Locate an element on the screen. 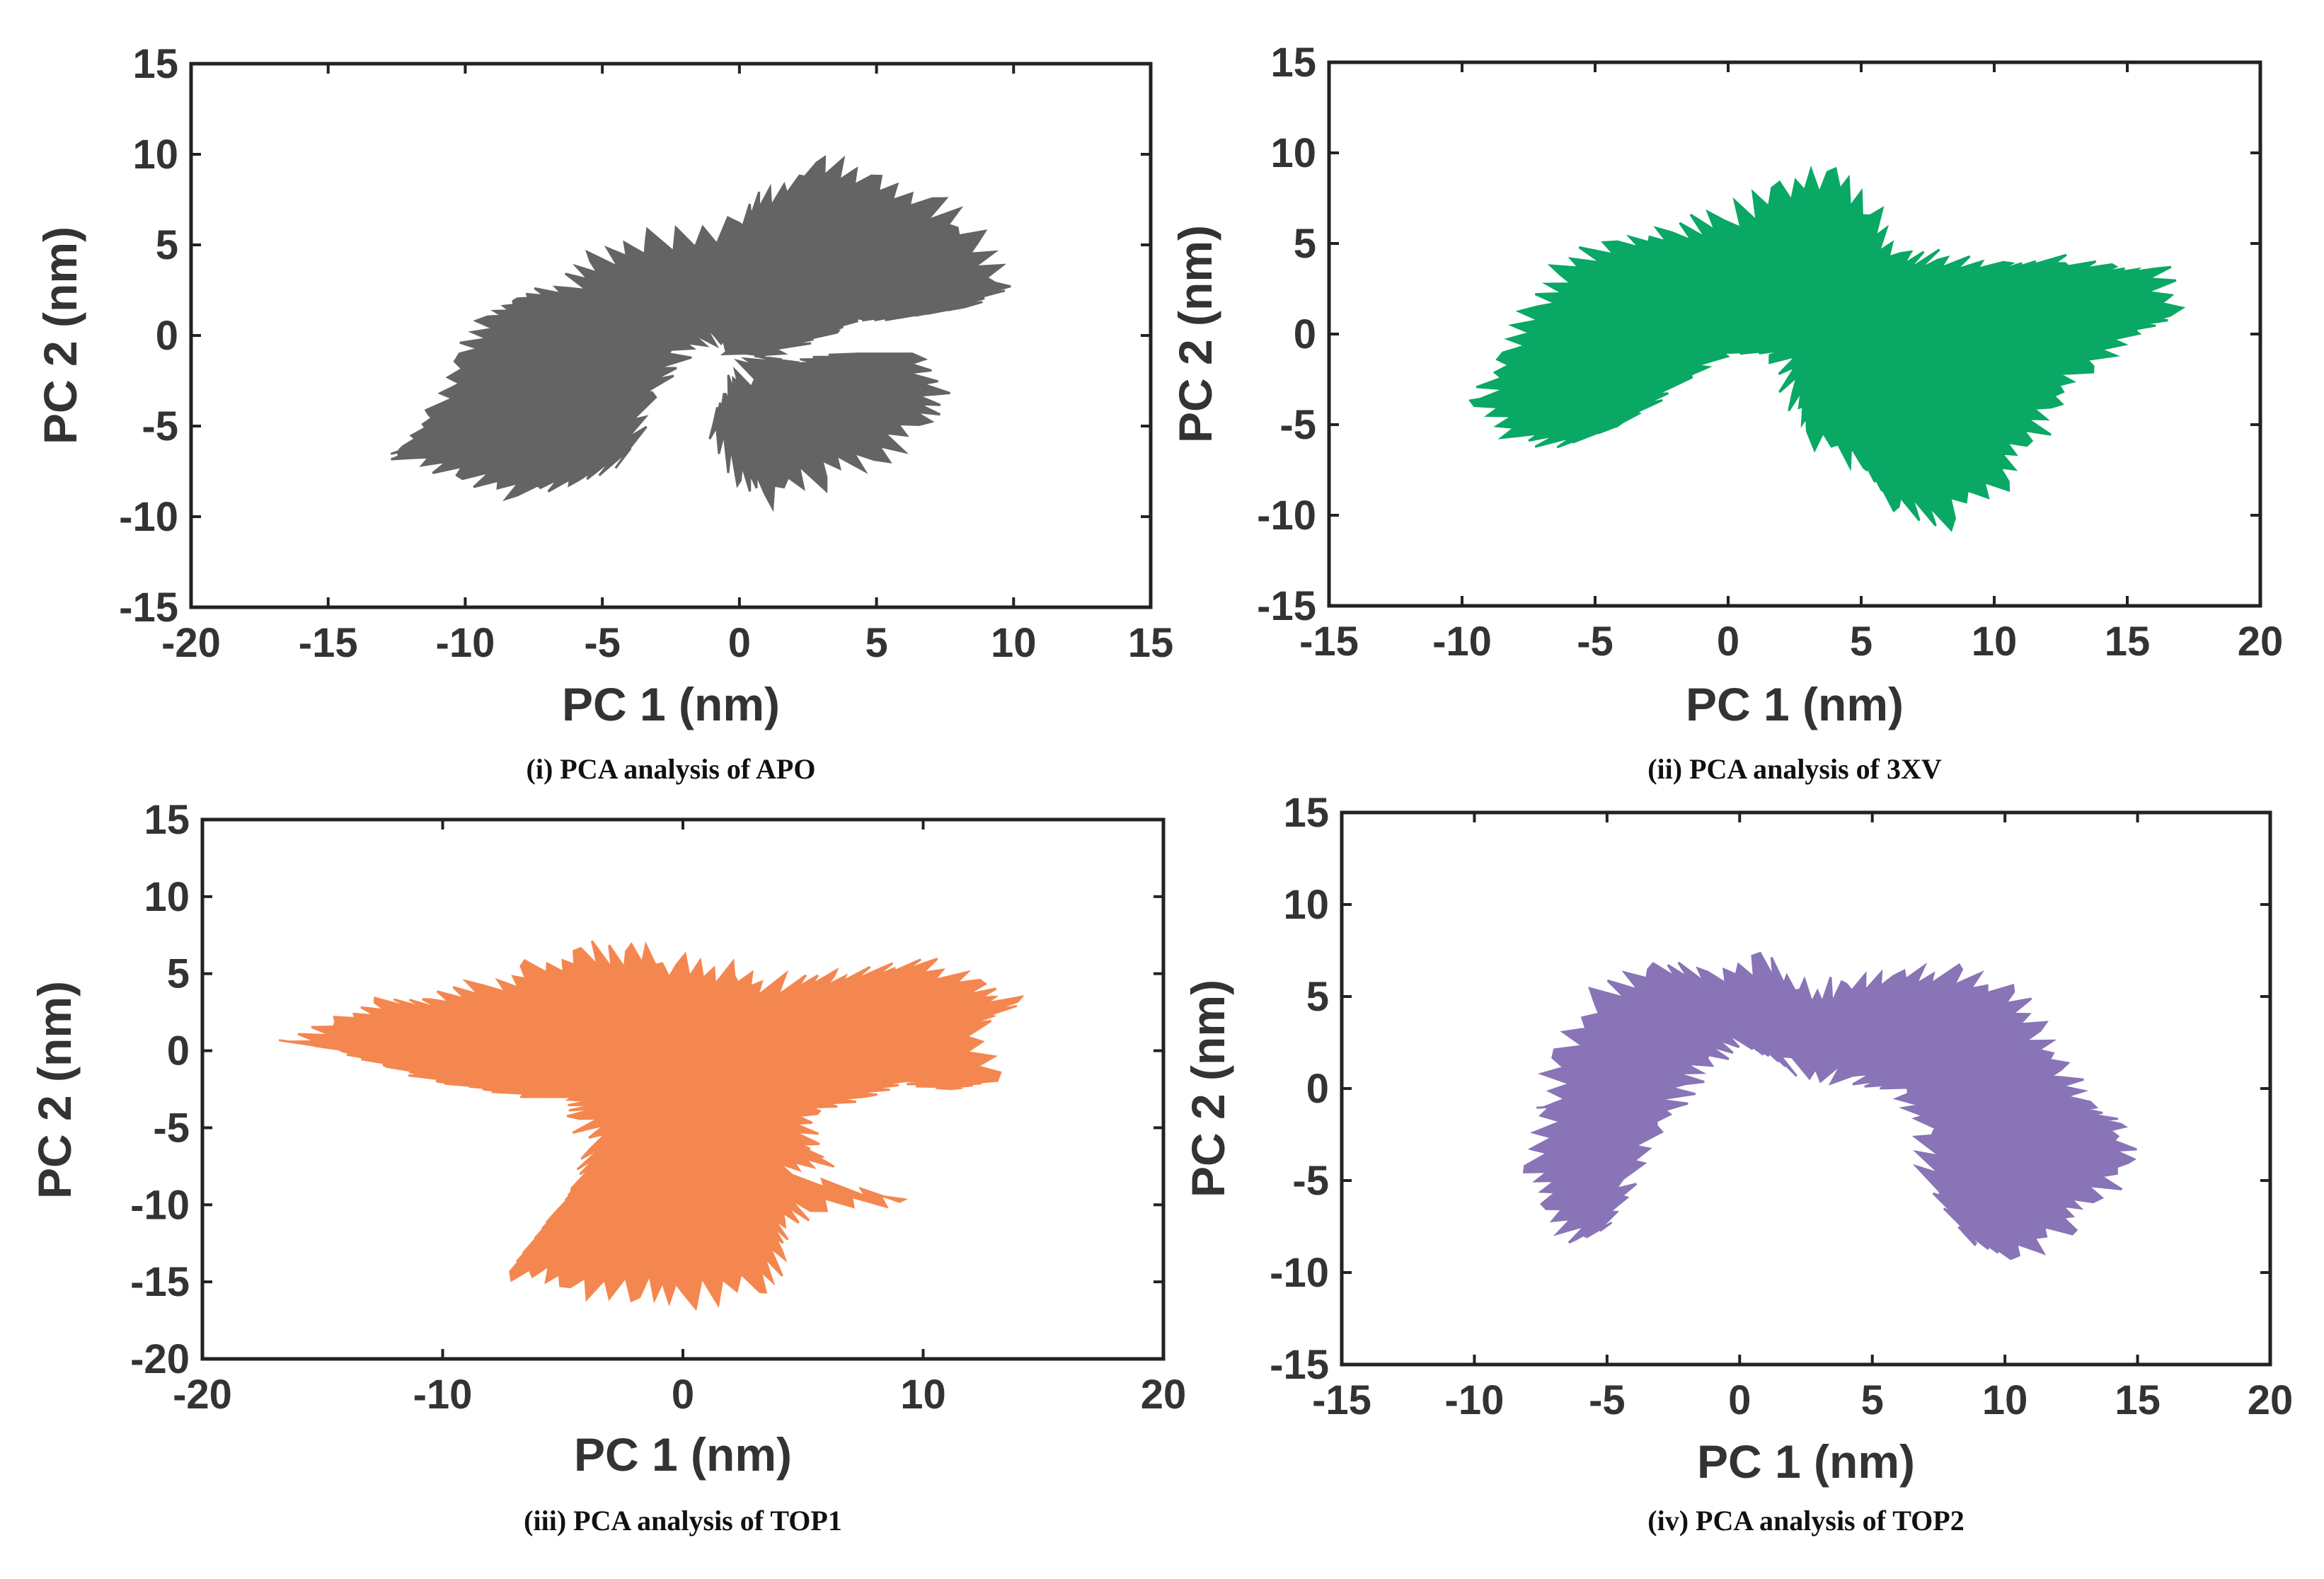 Image resolution: width=2324 pixels, height=1579 pixels. panel-caption: (iv) PCA analysis of TOP2 is located at coordinates (1805, 1521).